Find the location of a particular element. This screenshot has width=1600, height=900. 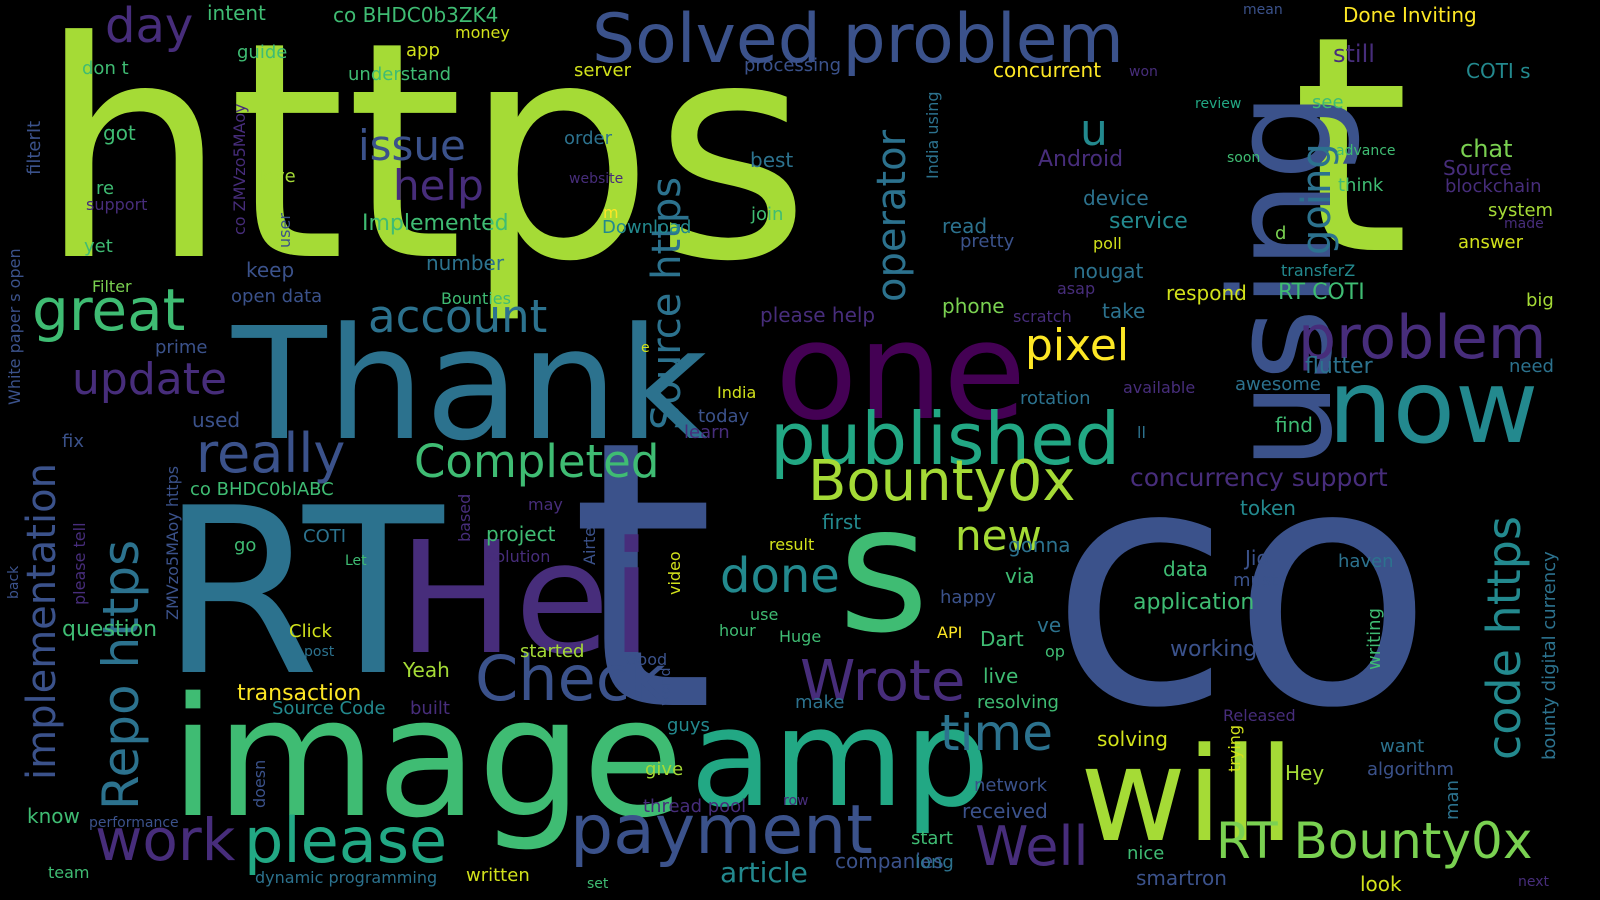

word-please-help-84: please help is located at coordinates (817, 315).